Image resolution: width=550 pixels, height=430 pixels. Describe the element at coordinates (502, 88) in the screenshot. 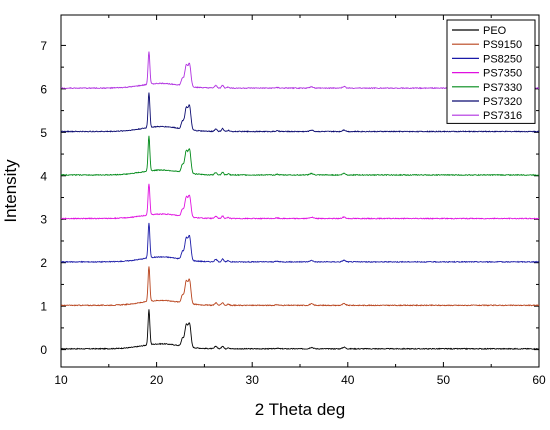

I see `legend-label: PS7330` at that location.